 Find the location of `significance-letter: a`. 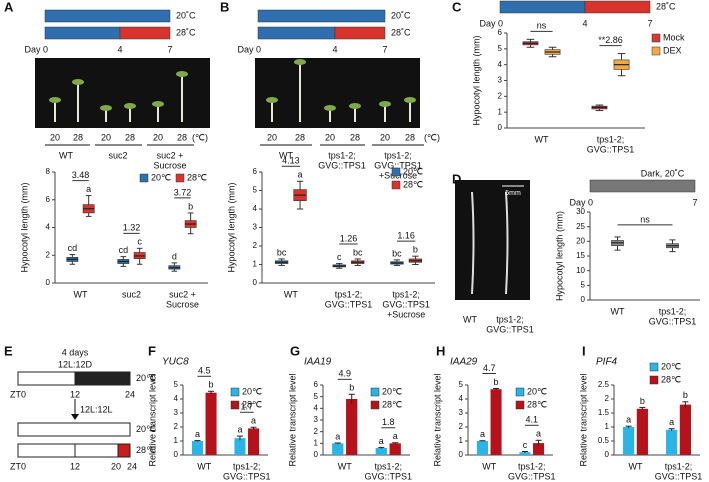

significance-letter: a is located at coordinates (88, 189).